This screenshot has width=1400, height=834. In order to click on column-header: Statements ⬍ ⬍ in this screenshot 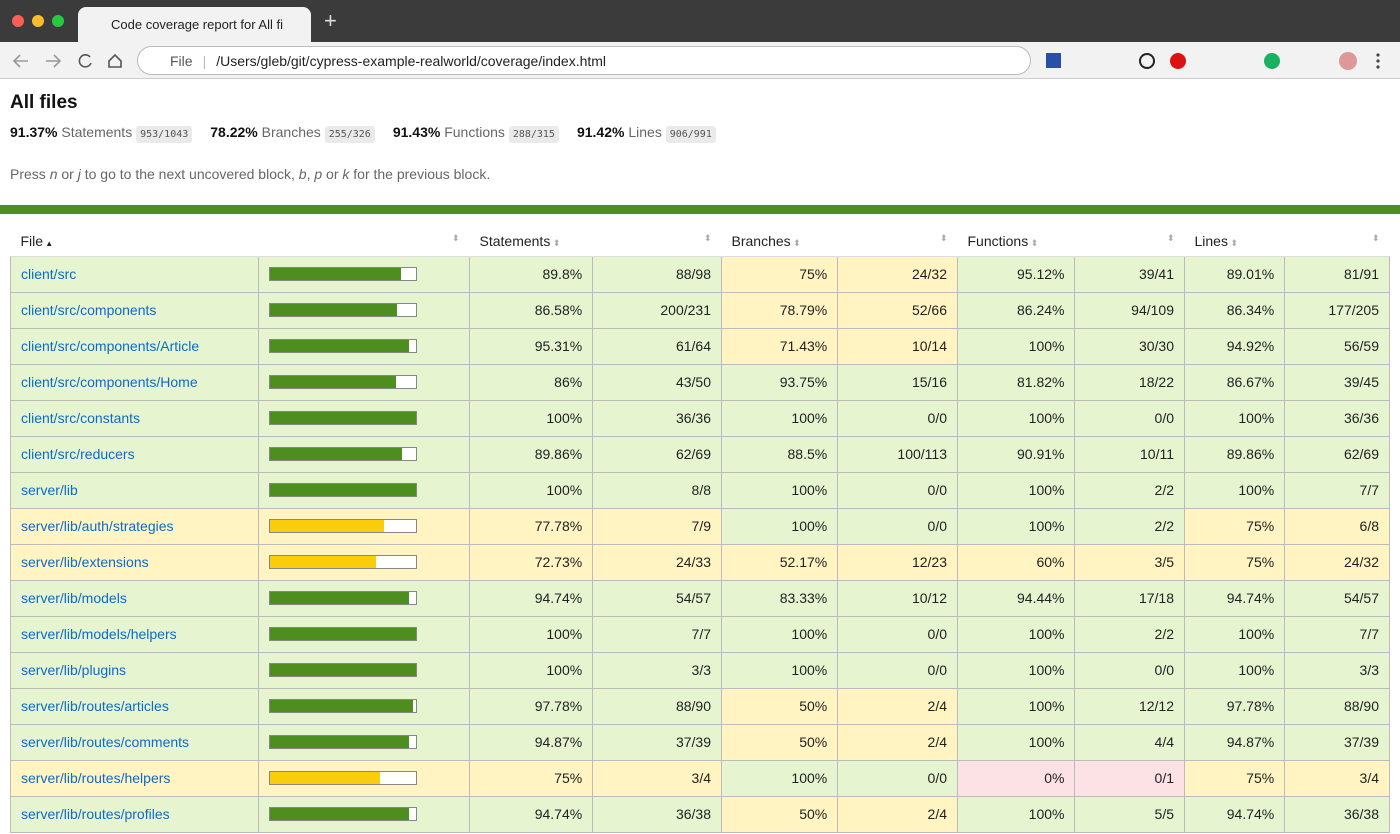, I will do `click(595, 242)`.